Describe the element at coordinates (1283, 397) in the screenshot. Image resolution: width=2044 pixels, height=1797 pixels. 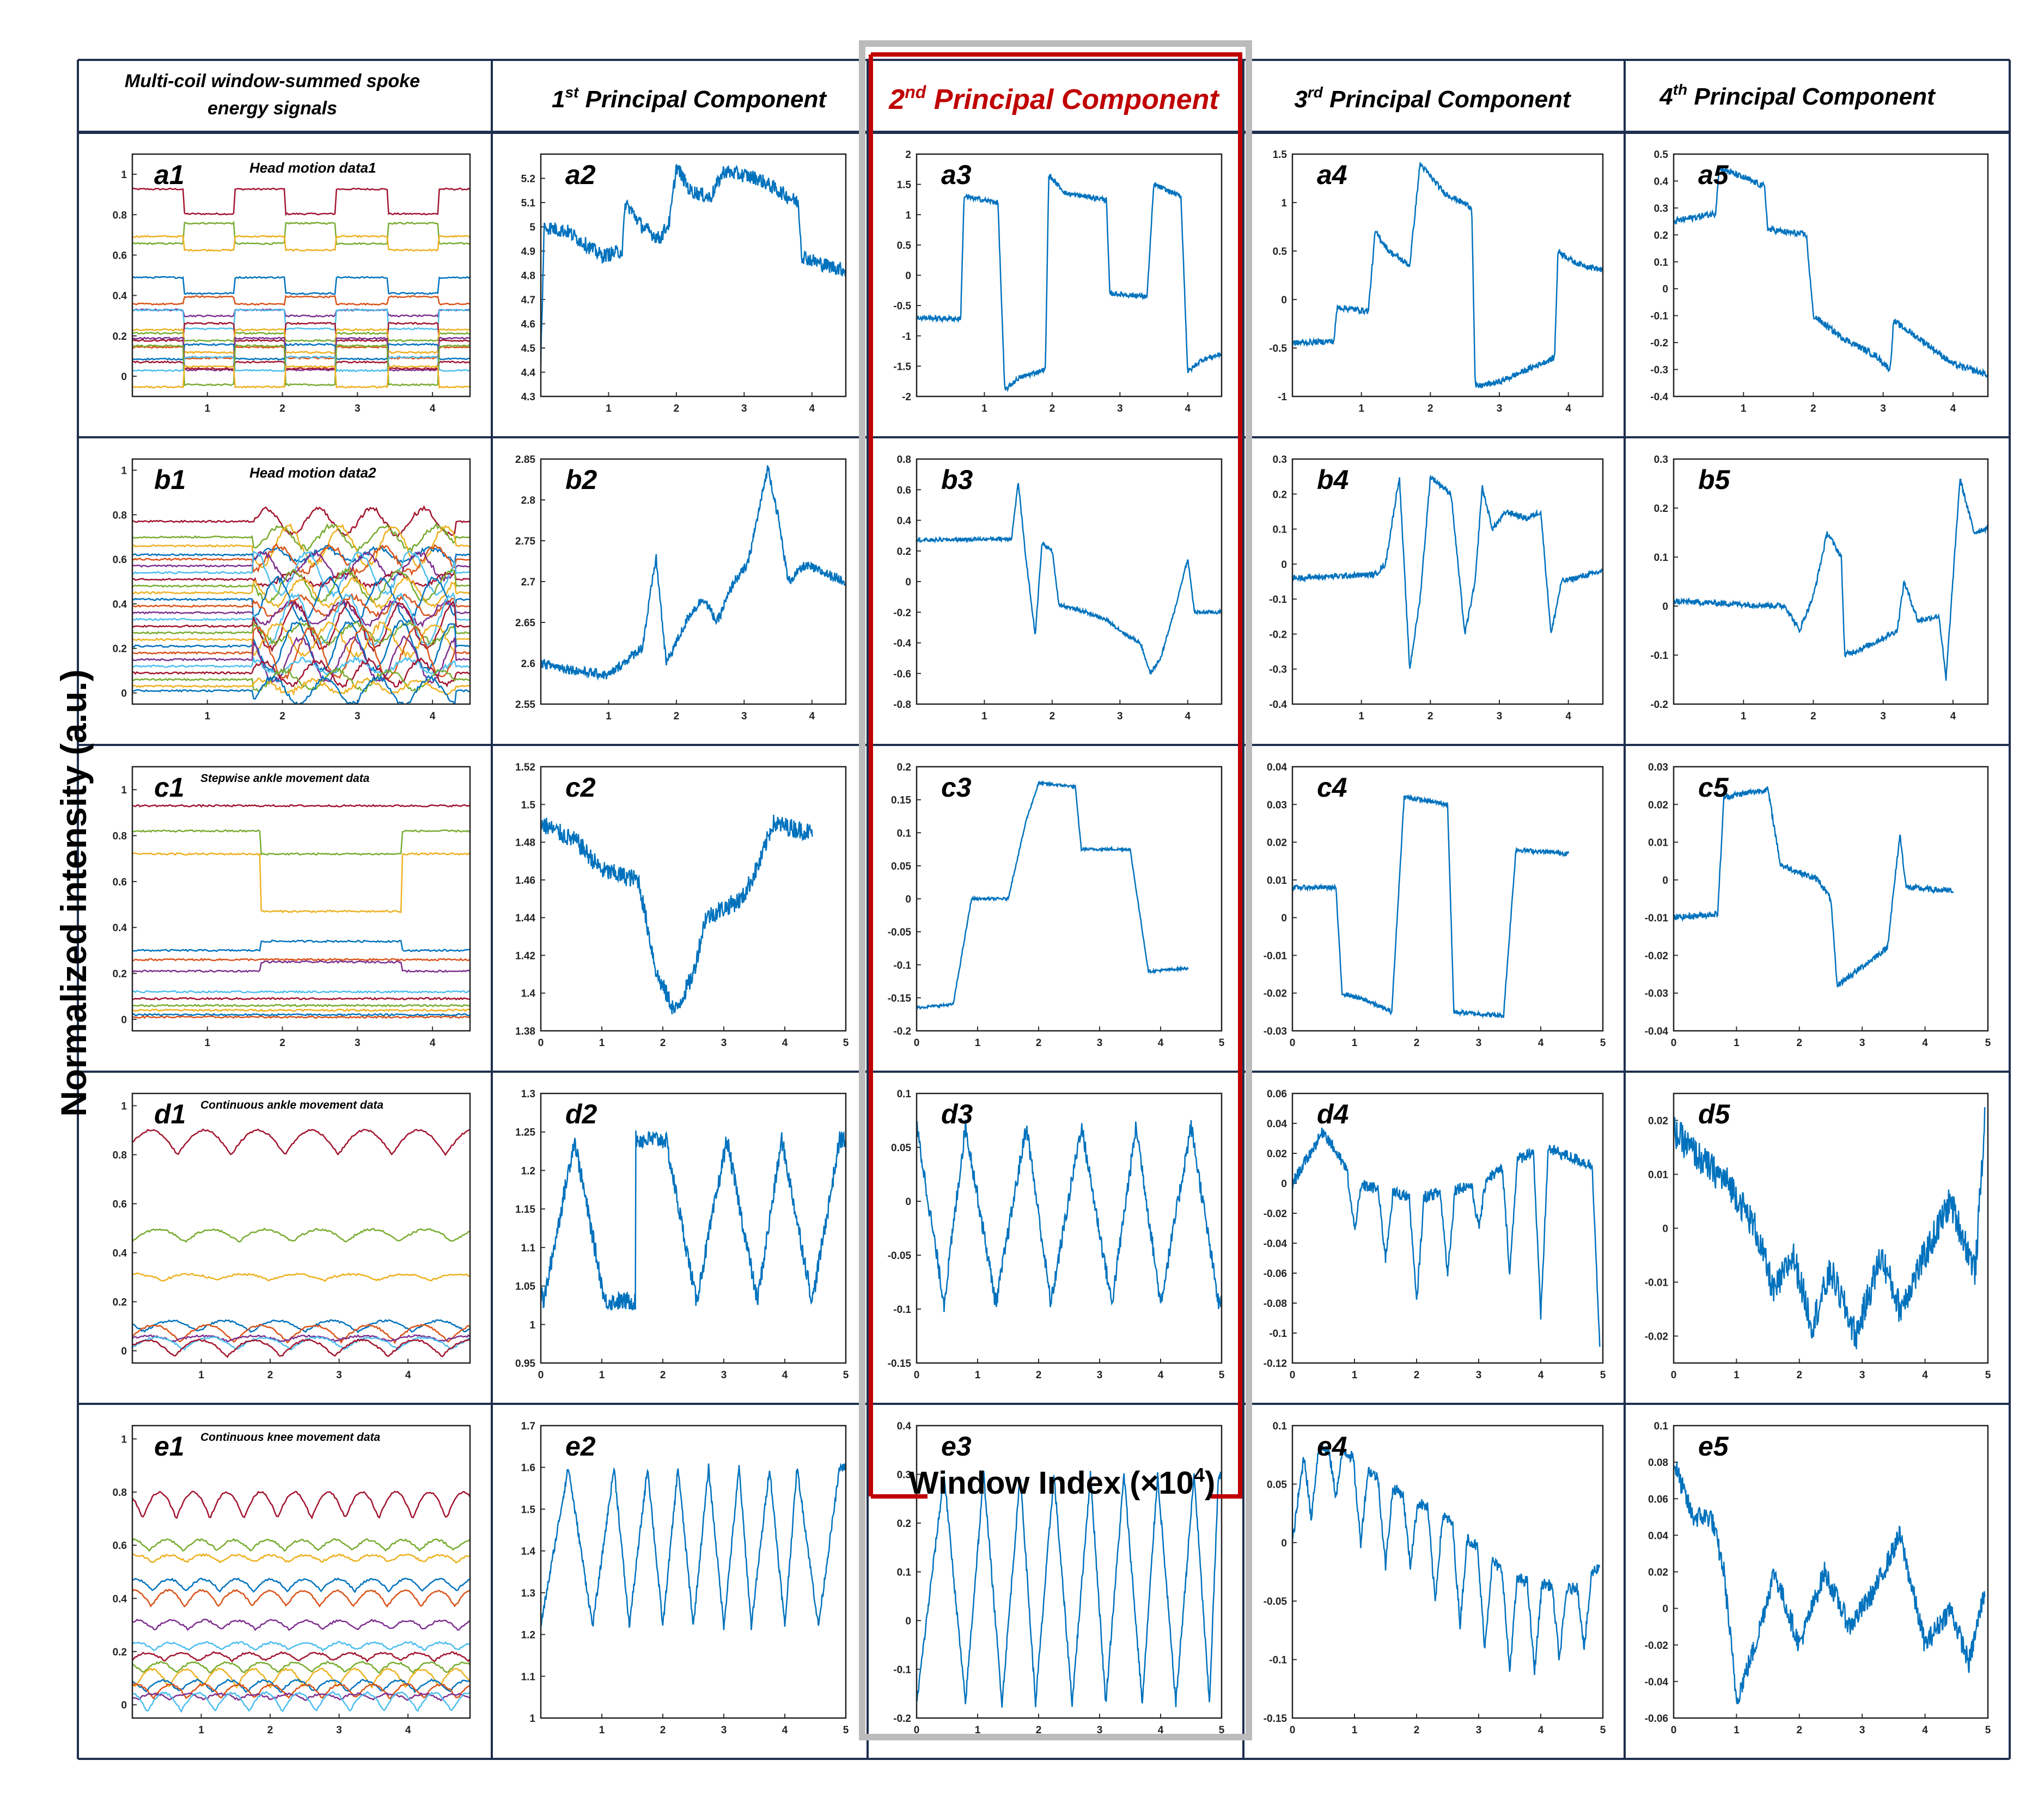
I see `ytick-label: -1` at that location.